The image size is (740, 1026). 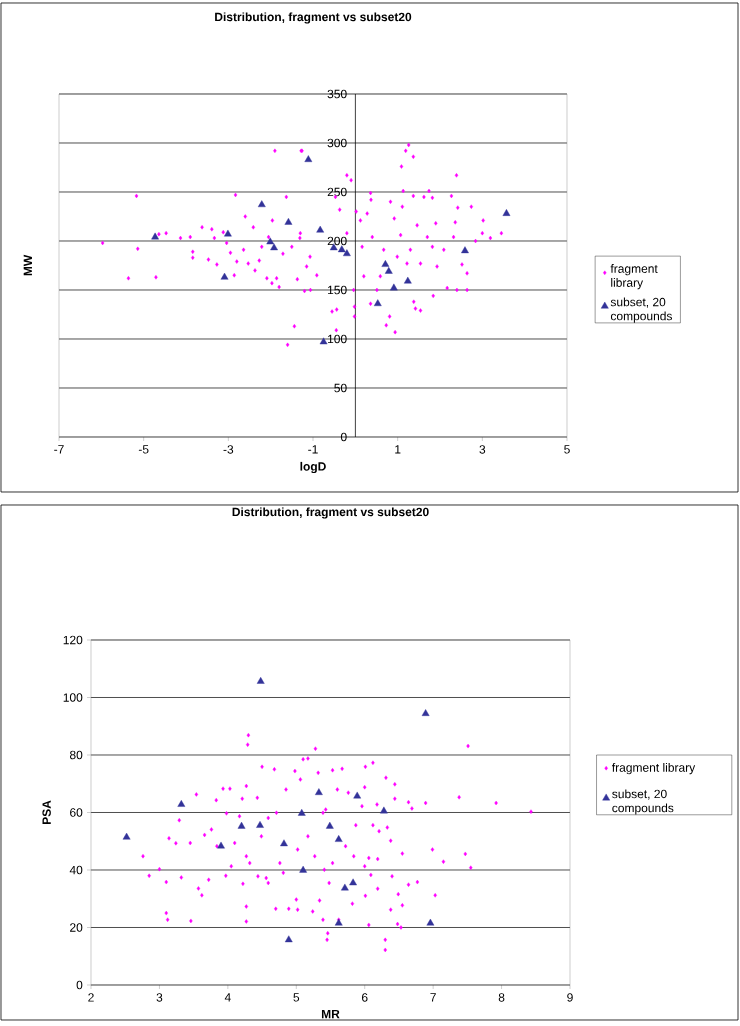 I want to click on y-tick-label: 120, so click(x=73, y=640).